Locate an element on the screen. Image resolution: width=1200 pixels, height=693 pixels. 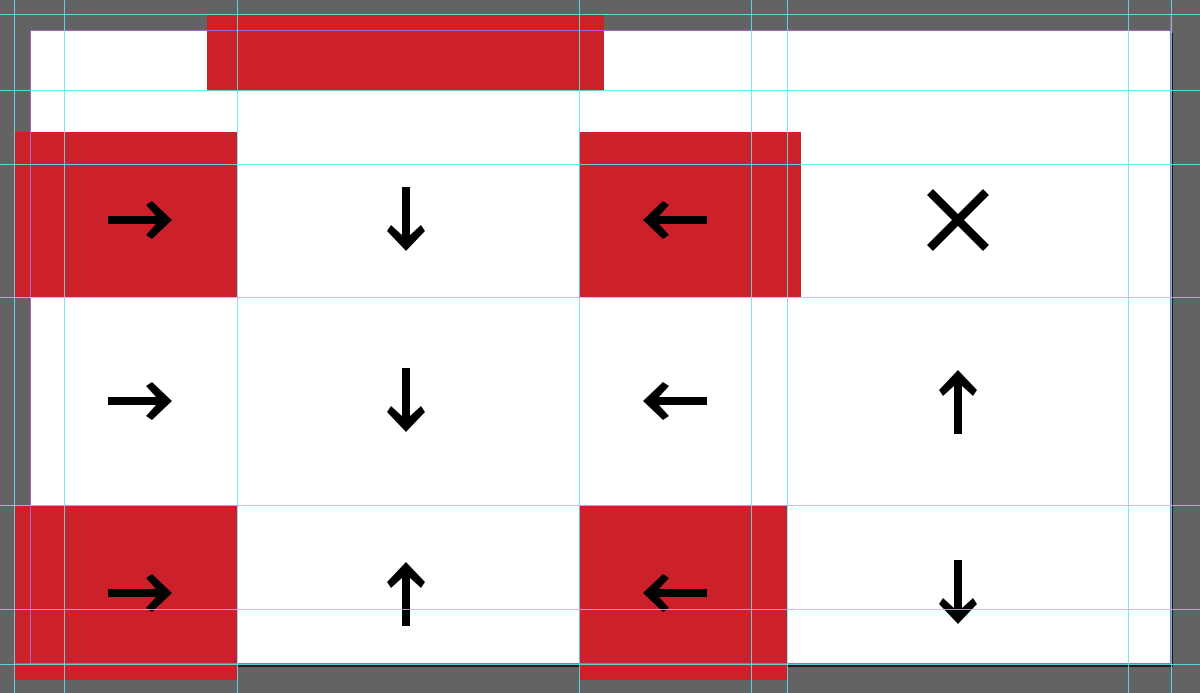
close-icon is located at coordinates (958, 220).